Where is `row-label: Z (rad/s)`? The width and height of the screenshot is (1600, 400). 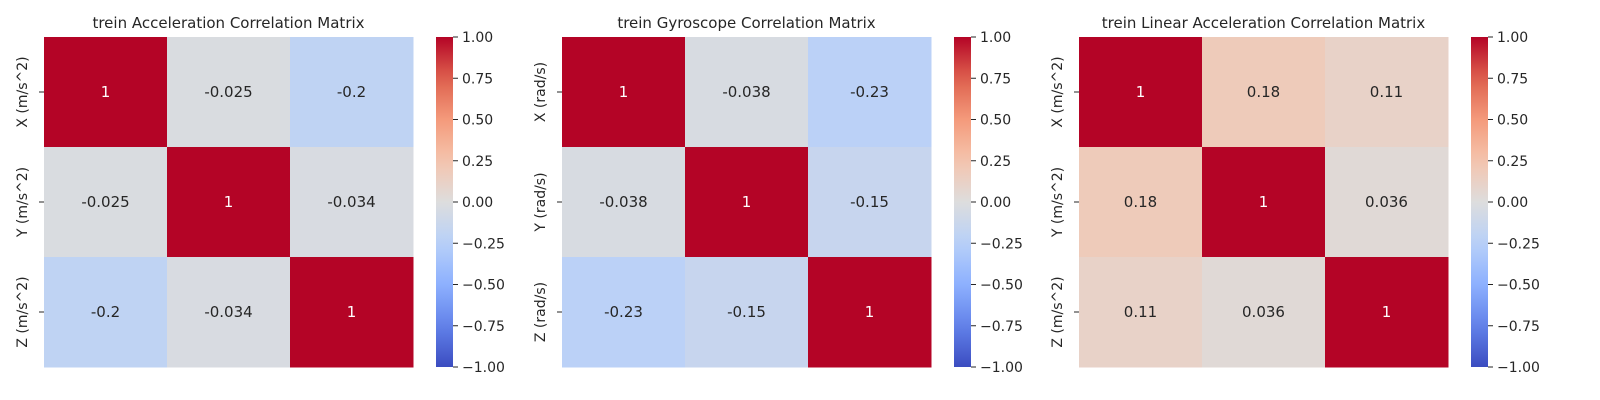
row-label: Z (rad/s) is located at coordinates (541, 312).